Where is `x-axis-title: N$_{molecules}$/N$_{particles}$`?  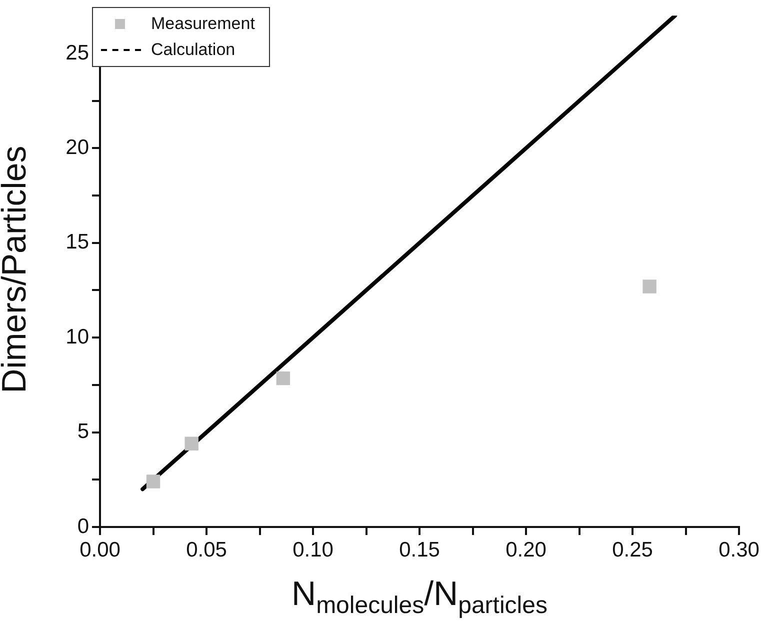 x-axis-title: N$_{molecules}$/N$_{particles}$ is located at coordinates (419, 597).